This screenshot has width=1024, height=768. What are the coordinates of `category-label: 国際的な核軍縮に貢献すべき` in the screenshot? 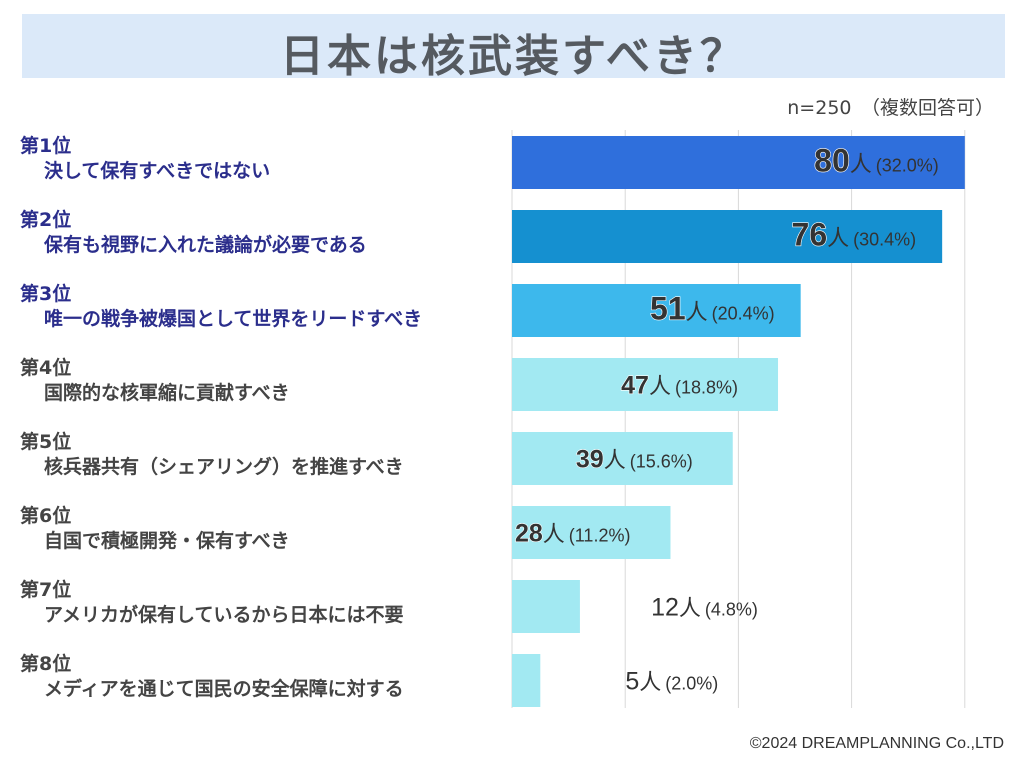 It's located at (167, 392).